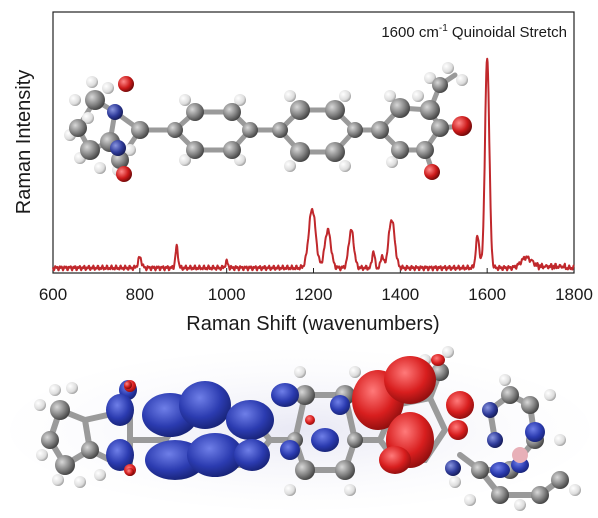 This screenshot has height=518, width=598. I want to click on x-tick-labels: 600 800 1000 1200 1400 1600 1800, so click(316, 294).